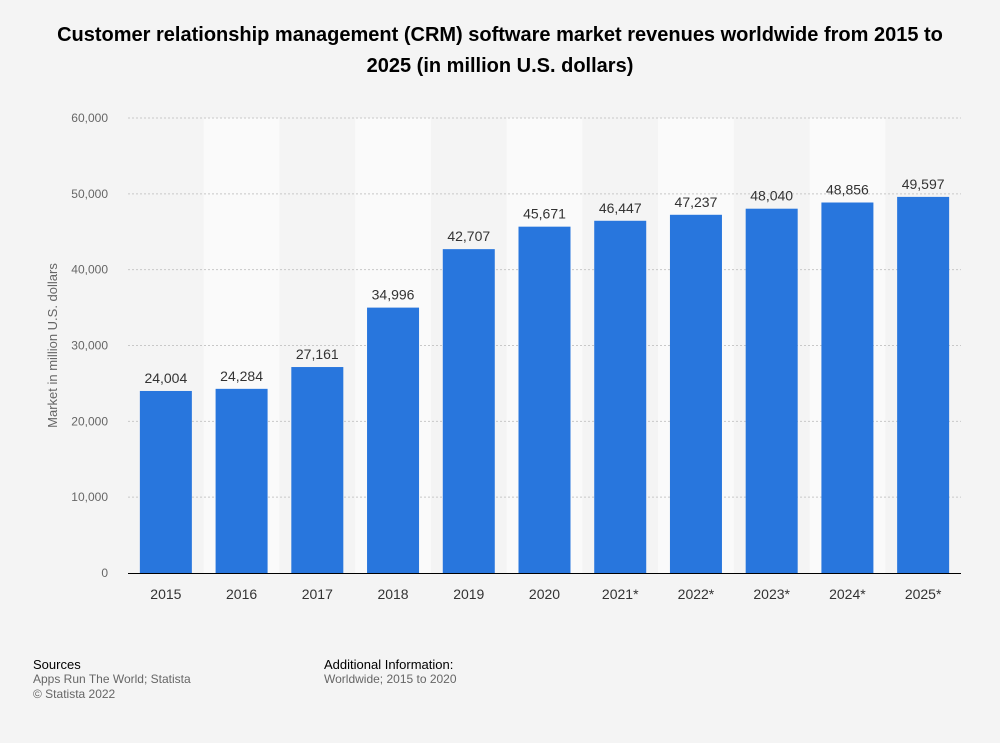  Describe the element at coordinates (771, 594) in the screenshot. I see `x-tick-label: 2023*` at that location.